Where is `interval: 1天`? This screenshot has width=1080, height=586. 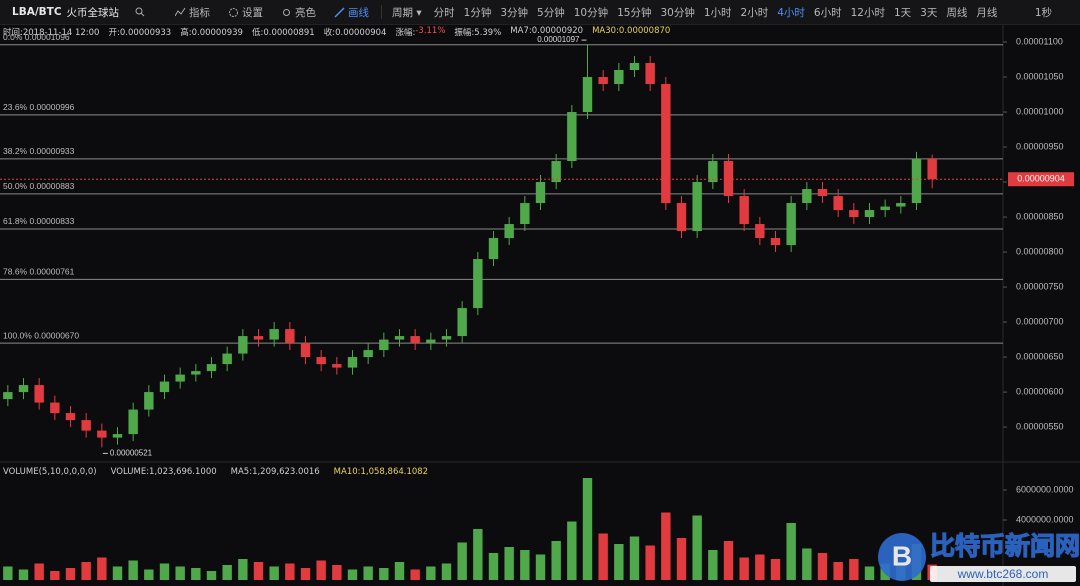 interval: 1天 is located at coordinates (902, 12).